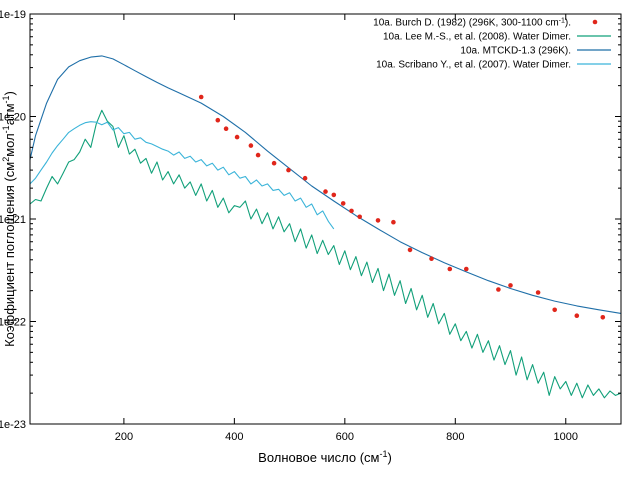 The width and height of the screenshot is (640, 480). Describe the element at coordinates (13, 220) in the screenshot. I see `y-tick-label: 1e-21` at that location.